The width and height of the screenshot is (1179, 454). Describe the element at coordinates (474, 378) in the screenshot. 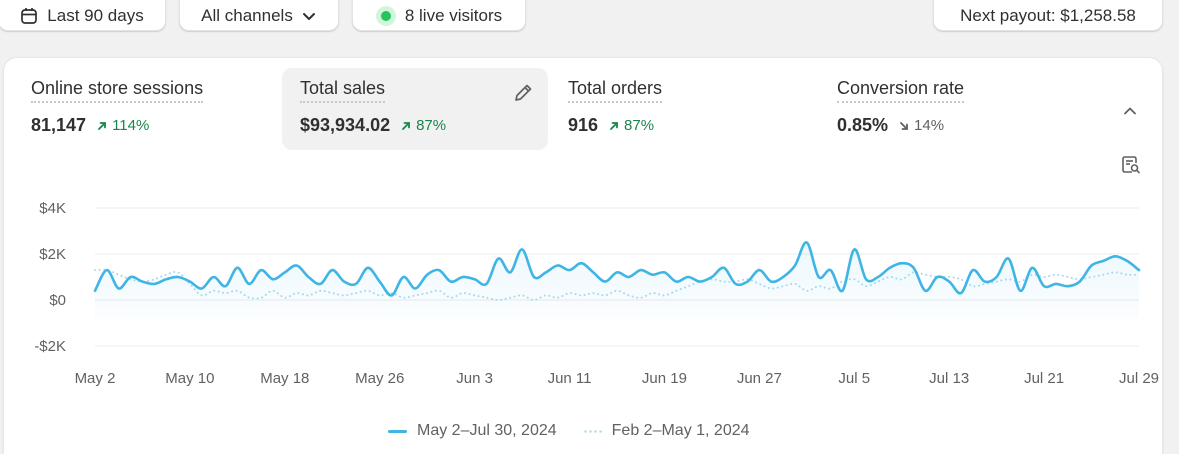

I see `x-tick-label: Jun 3` at that location.